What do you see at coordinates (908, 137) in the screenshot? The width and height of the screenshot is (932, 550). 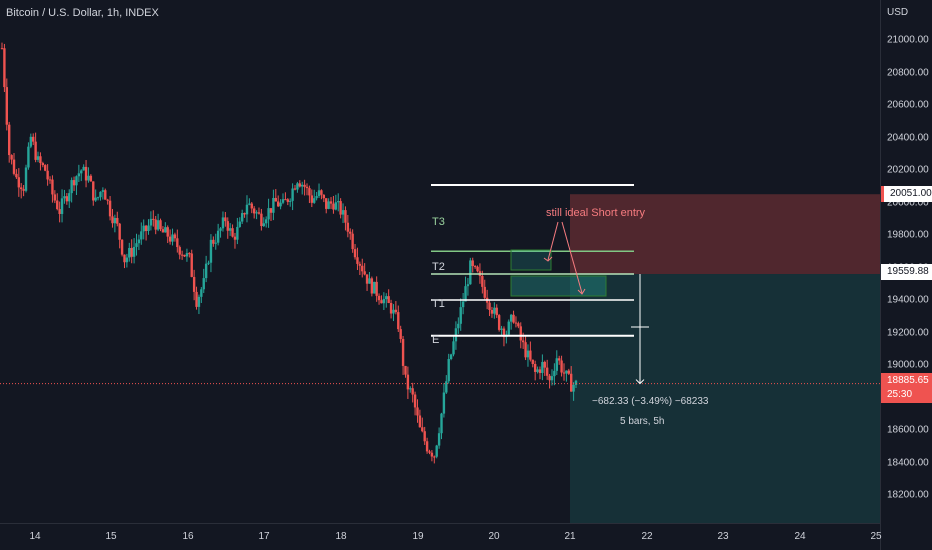 I see `y-tick-label: 20400.00` at bounding box center [908, 137].